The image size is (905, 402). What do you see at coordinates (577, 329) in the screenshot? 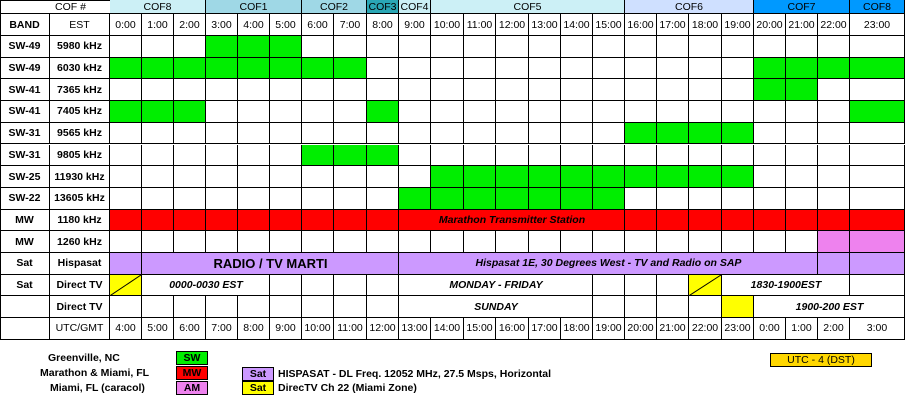
I see `utc-hour: 18:00` at bounding box center [577, 329].